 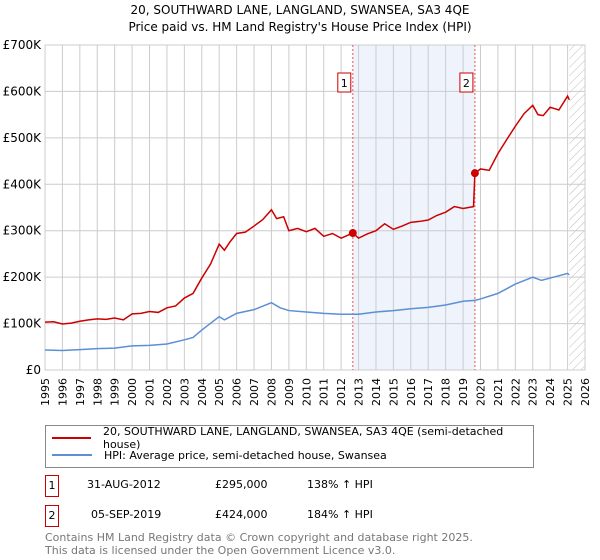 What do you see at coordinates (533, 392) in the screenshot?
I see `x-tick-label: 2023` at bounding box center [533, 392].